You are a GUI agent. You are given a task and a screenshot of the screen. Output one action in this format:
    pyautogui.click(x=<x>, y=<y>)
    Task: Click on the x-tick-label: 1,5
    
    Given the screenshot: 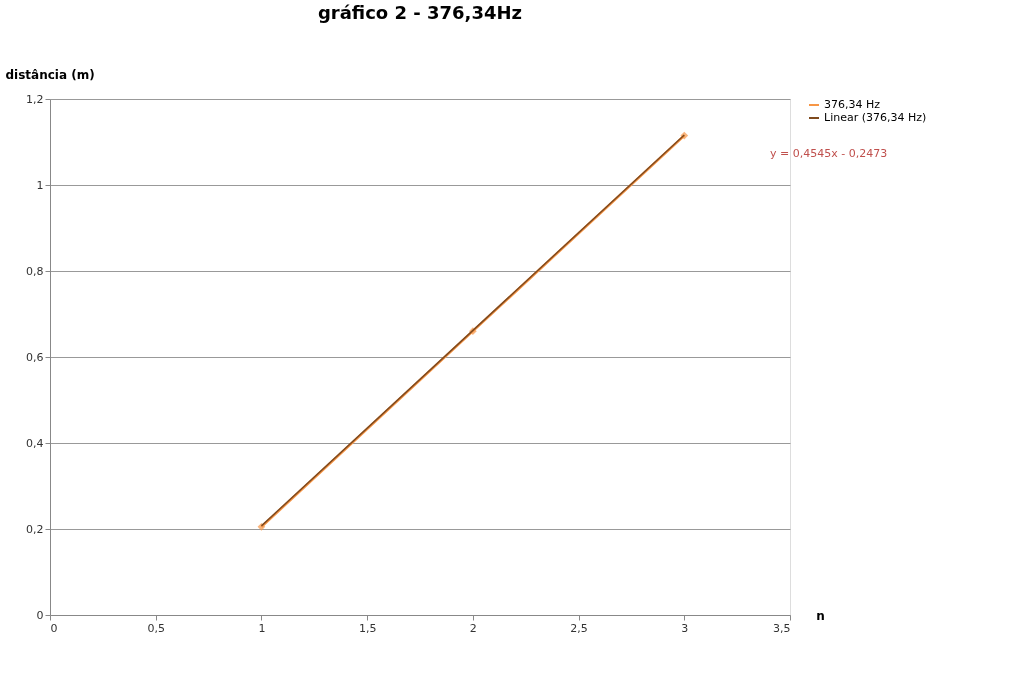 What is the action you would take?
    pyautogui.click(x=367, y=628)
    